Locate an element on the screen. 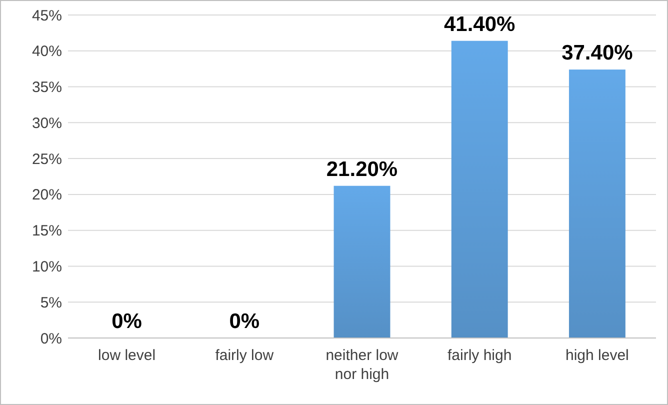  y-tick-label: 20% is located at coordinates (47, 195).